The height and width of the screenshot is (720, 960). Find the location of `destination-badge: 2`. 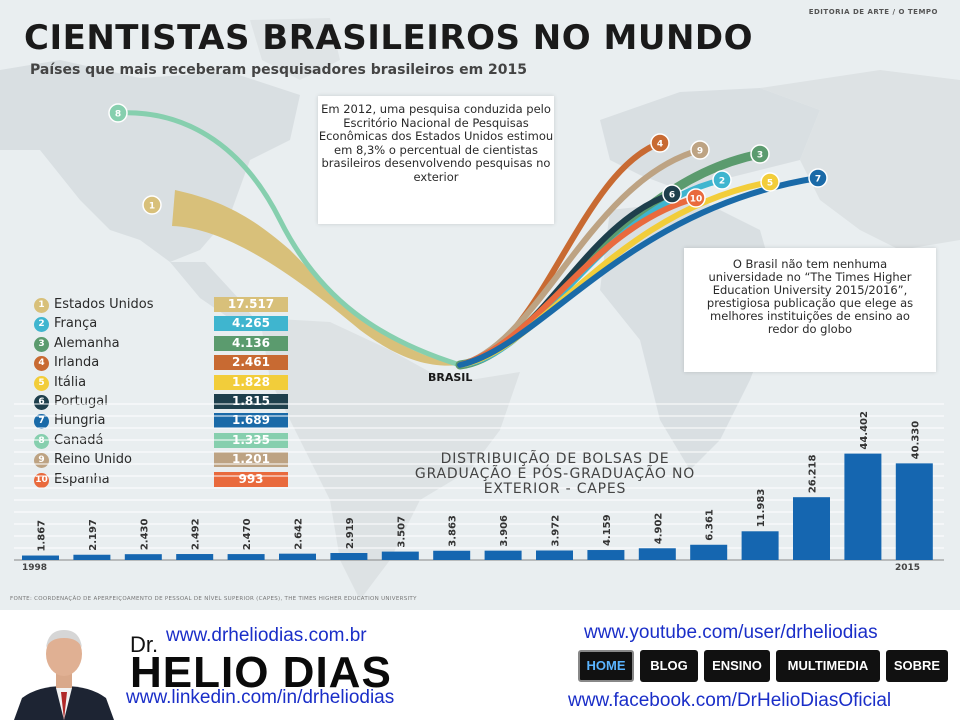

destination-badge: 2 is located at coordinates (722, 180).